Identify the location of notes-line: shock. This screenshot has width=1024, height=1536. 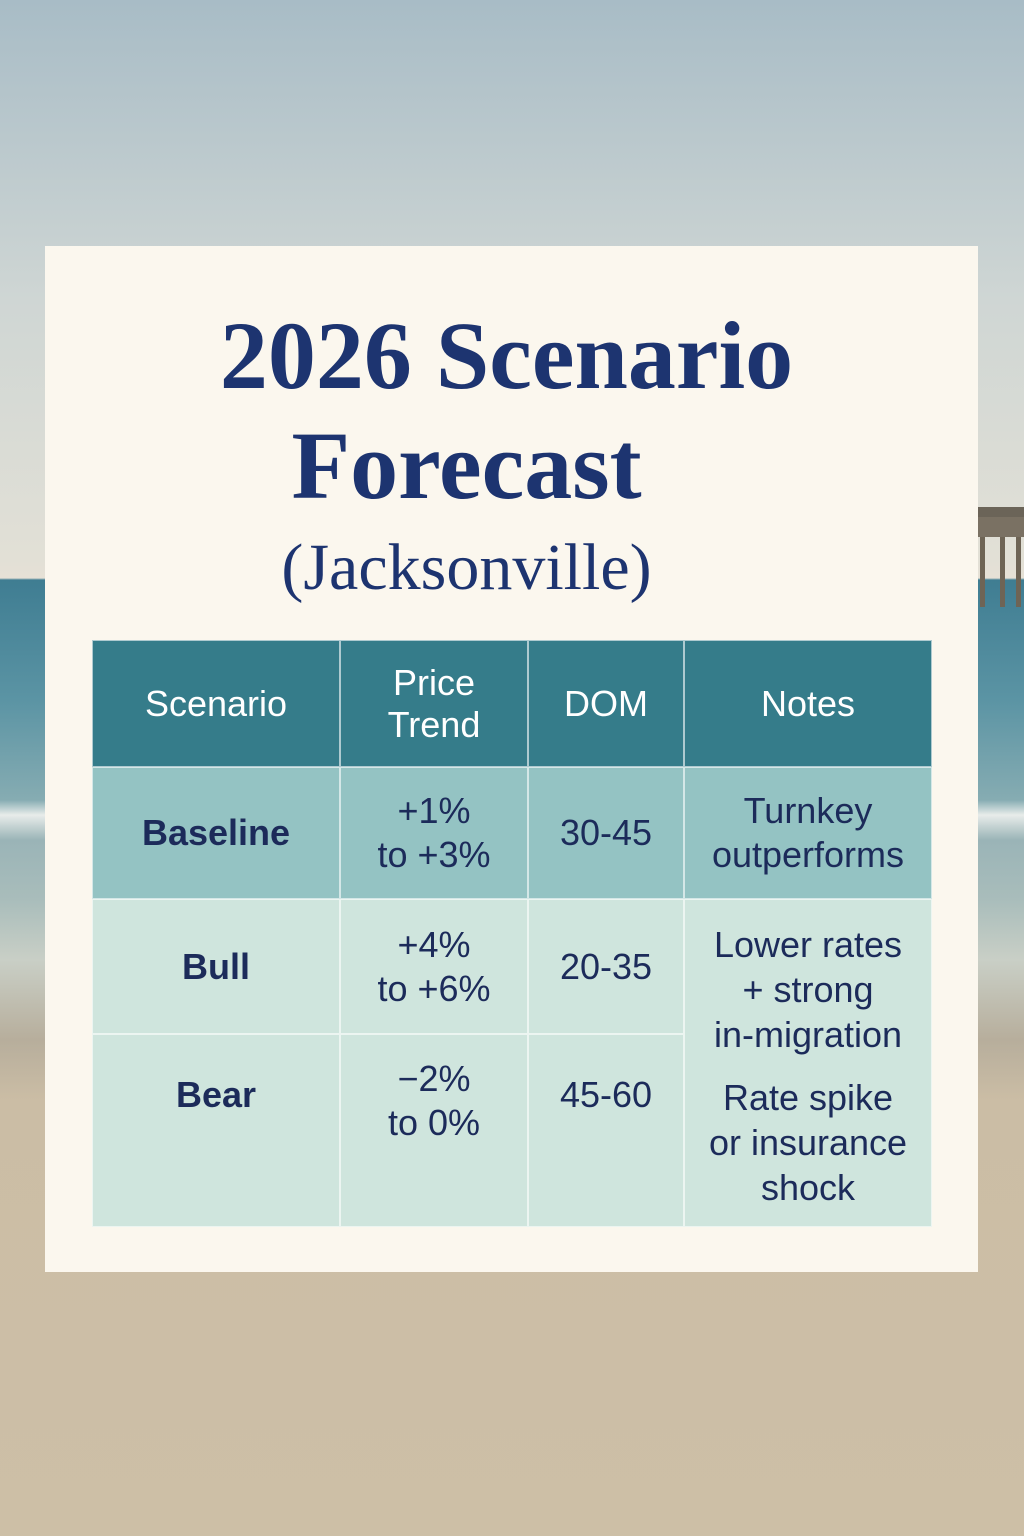
(808, 1187).